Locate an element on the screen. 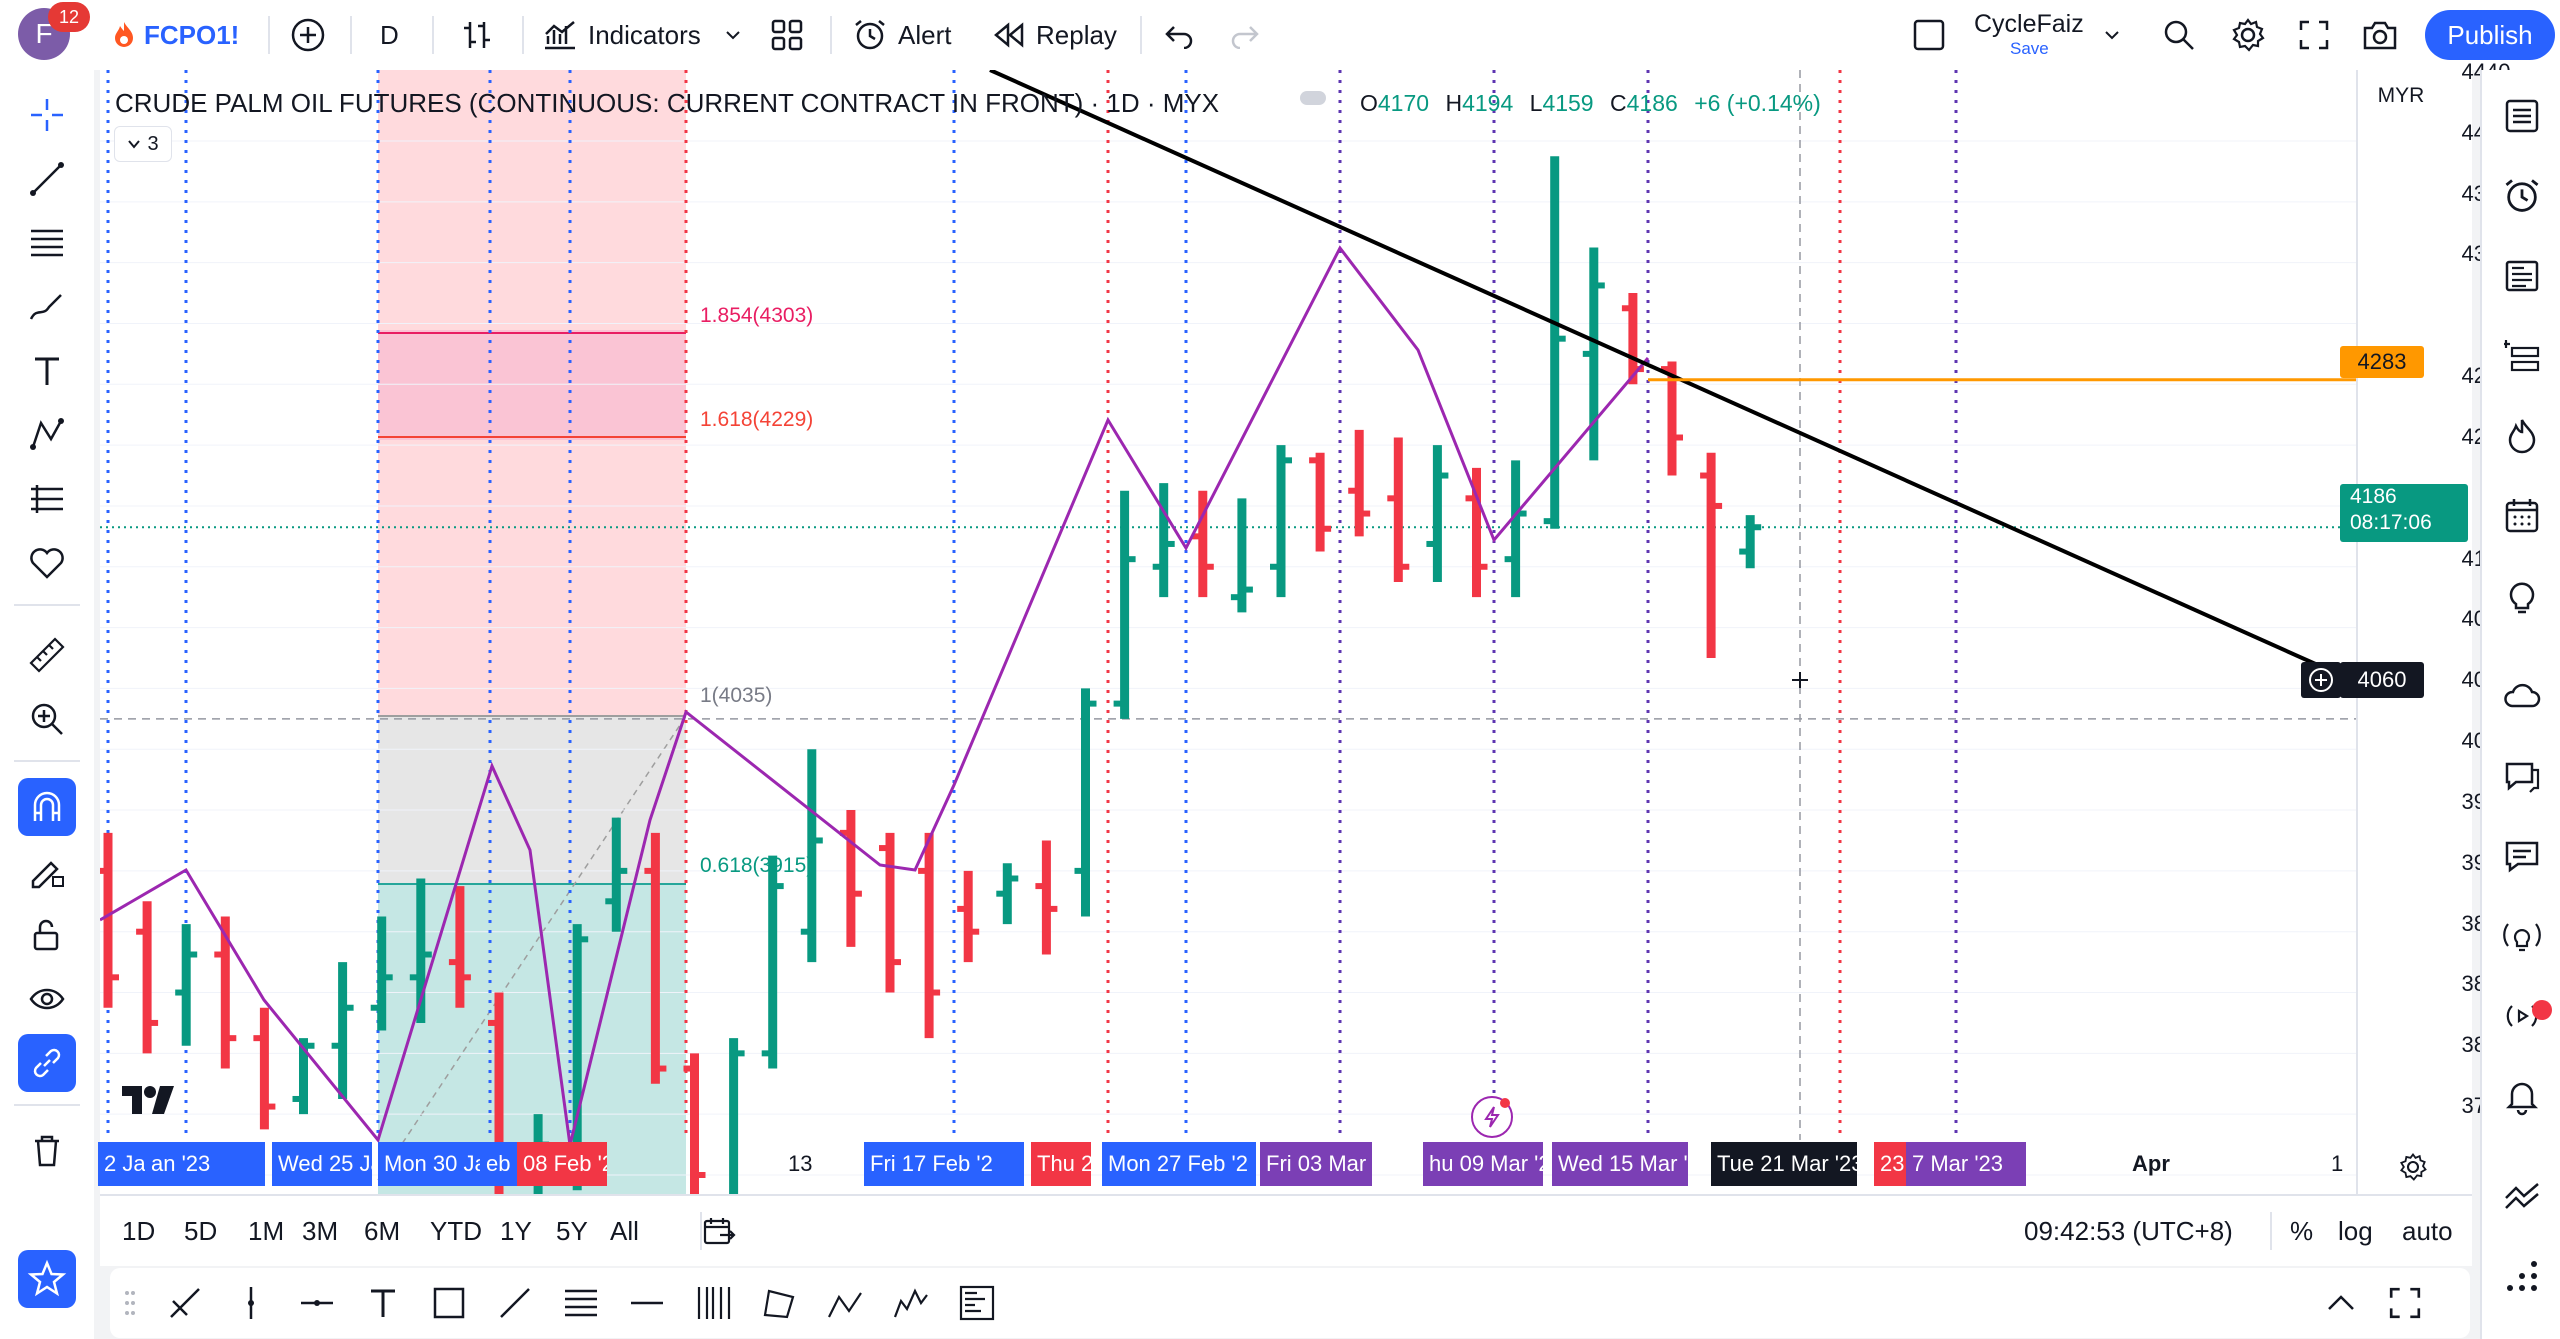  text-tool is located at coordinates (47, 371).